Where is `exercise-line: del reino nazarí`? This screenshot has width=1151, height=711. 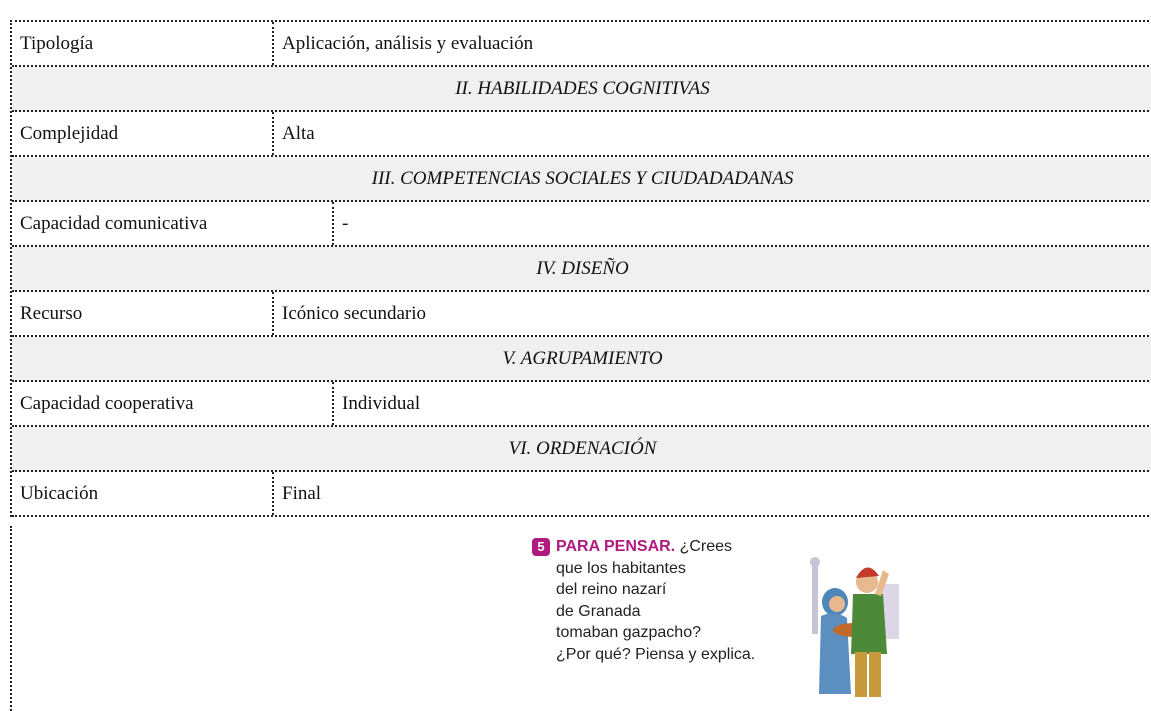 exercise-line: del reino nazarí is located at coordinates (643, 590).